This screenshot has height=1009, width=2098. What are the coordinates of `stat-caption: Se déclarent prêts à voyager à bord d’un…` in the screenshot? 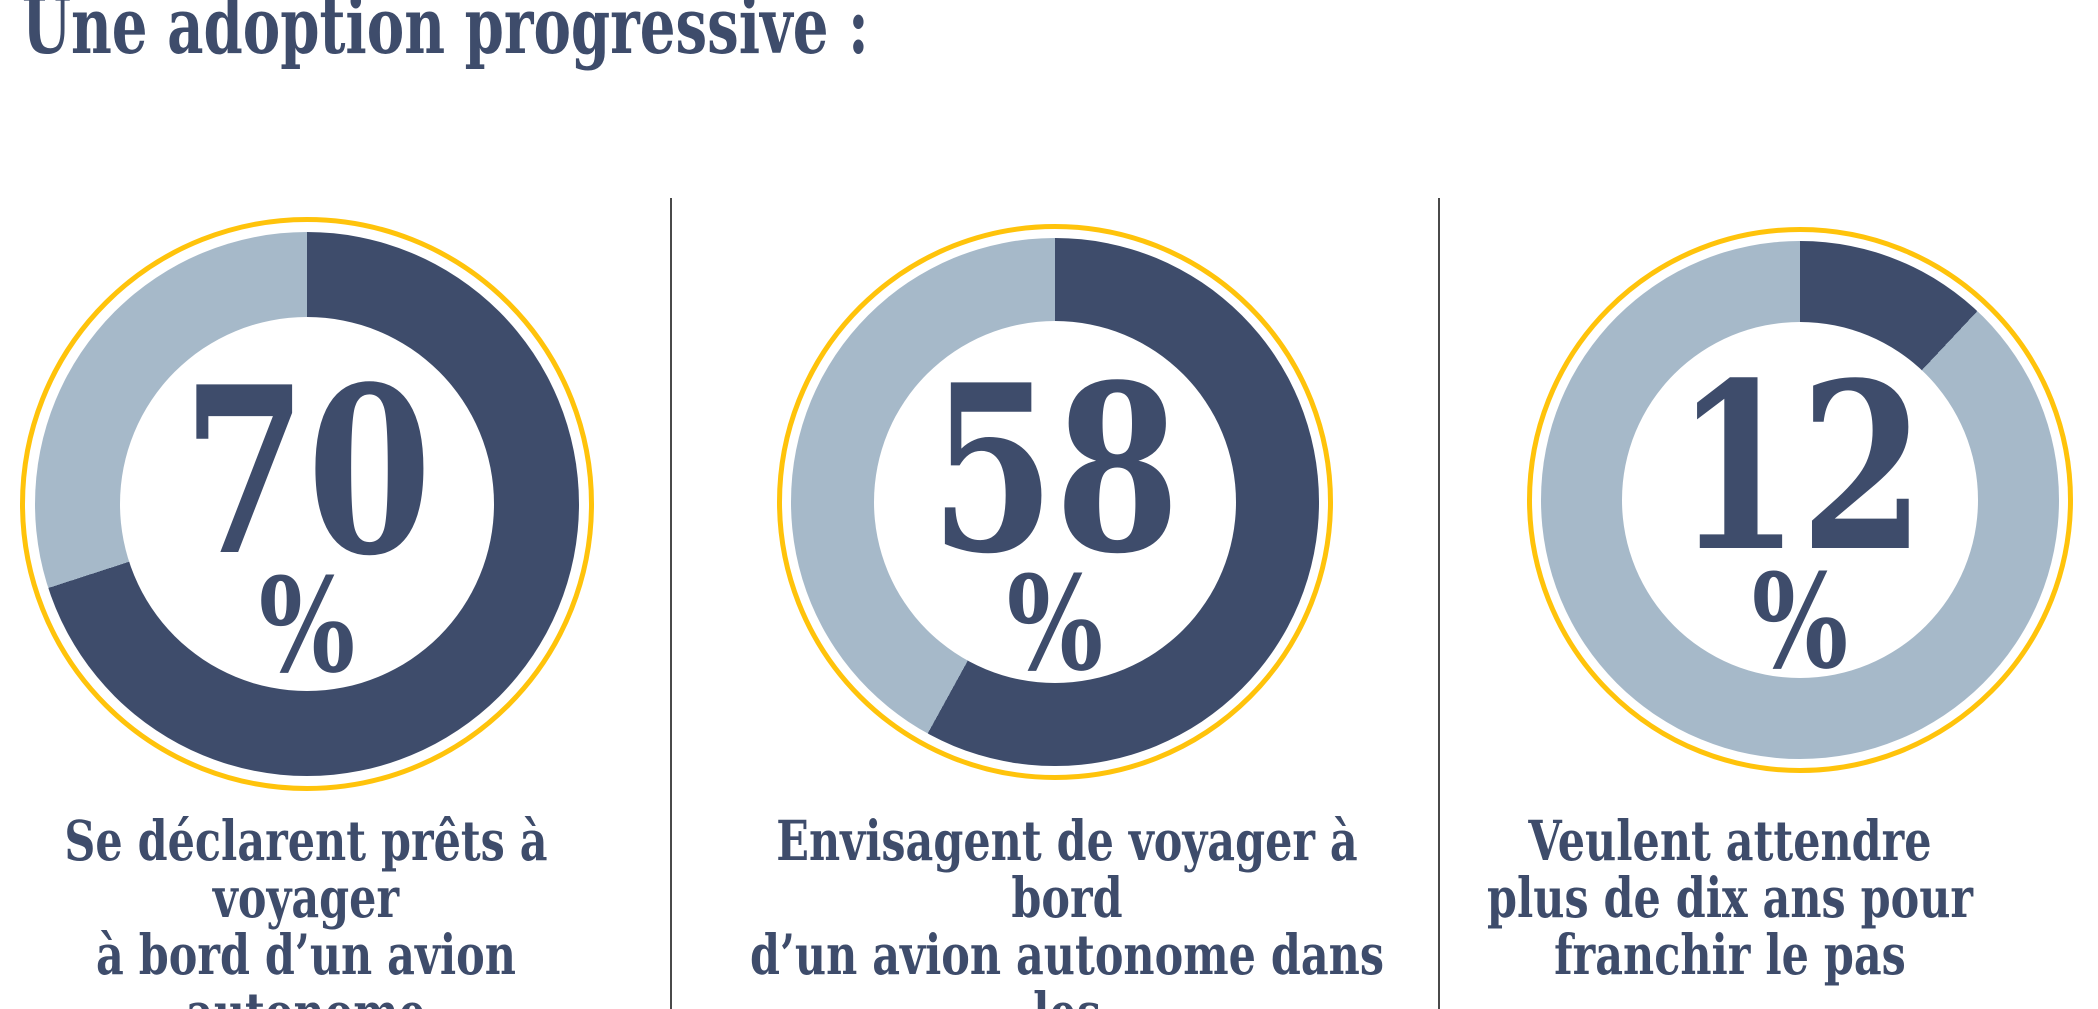 It's located at (317, 910).